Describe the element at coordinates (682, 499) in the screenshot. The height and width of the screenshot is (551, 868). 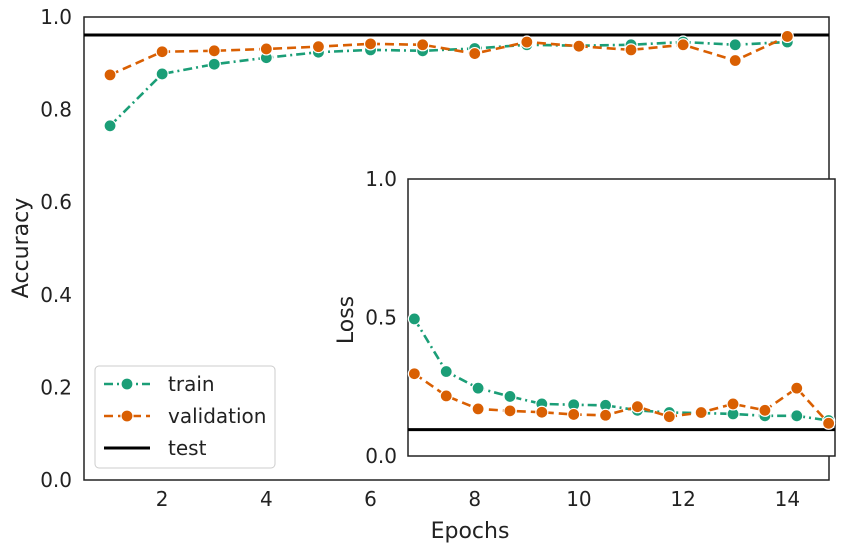
I see `main-x-tick-label: 12` at that location.